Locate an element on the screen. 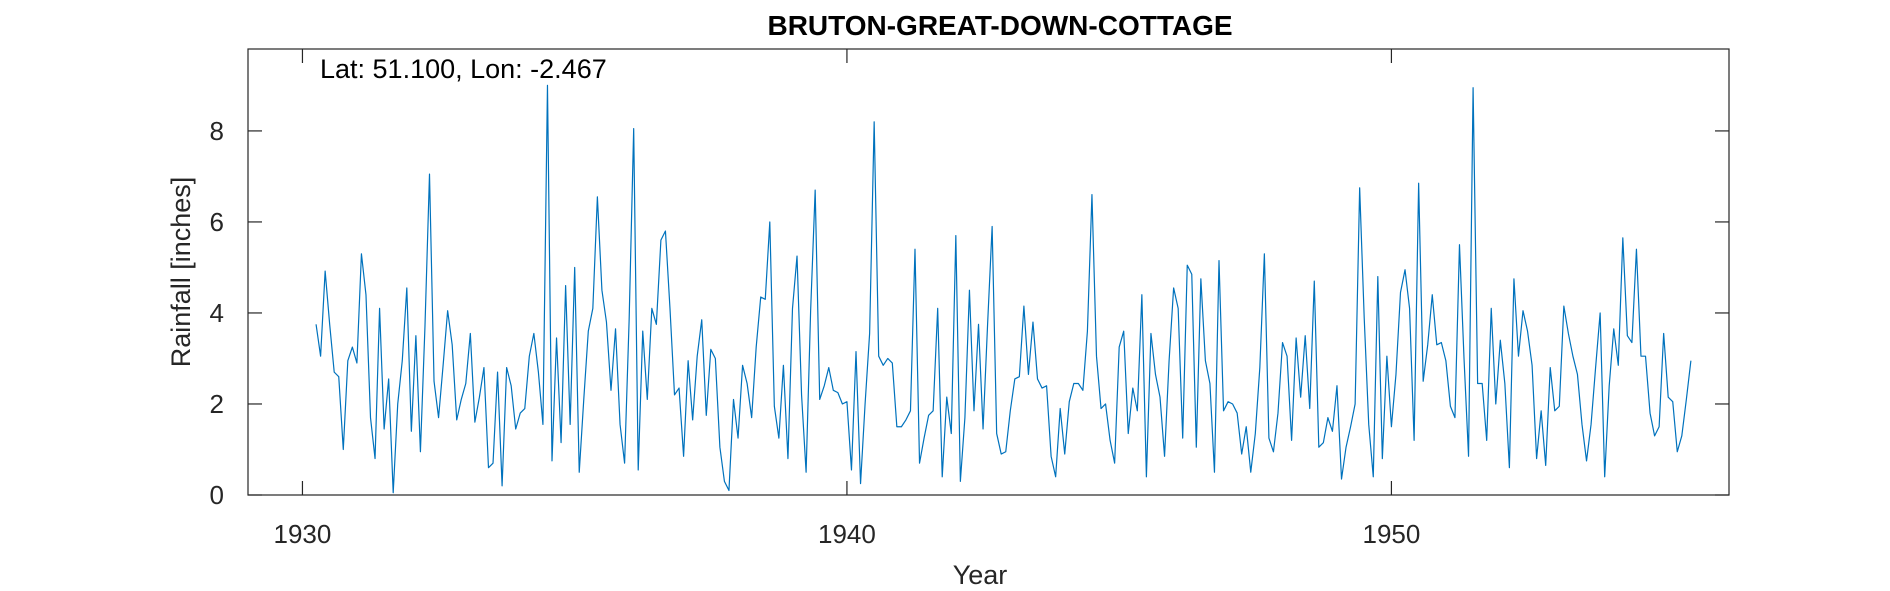 This screenshot has height=591, width=1890. x-tick-label: 1940 is located at coordinates (847, 534).